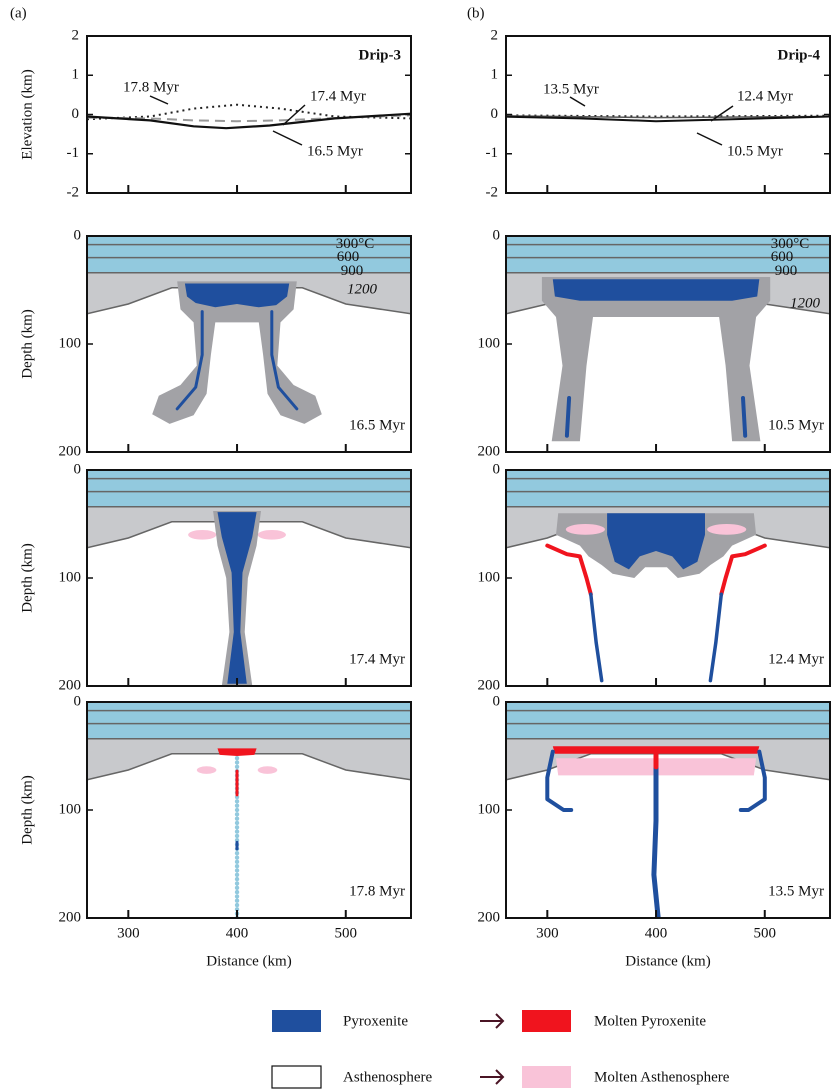  What do you see at coordinates (387, 1077) in the screenshot?
I see `legend-label: Asthenosphere` at bounding box center [387, 1077].